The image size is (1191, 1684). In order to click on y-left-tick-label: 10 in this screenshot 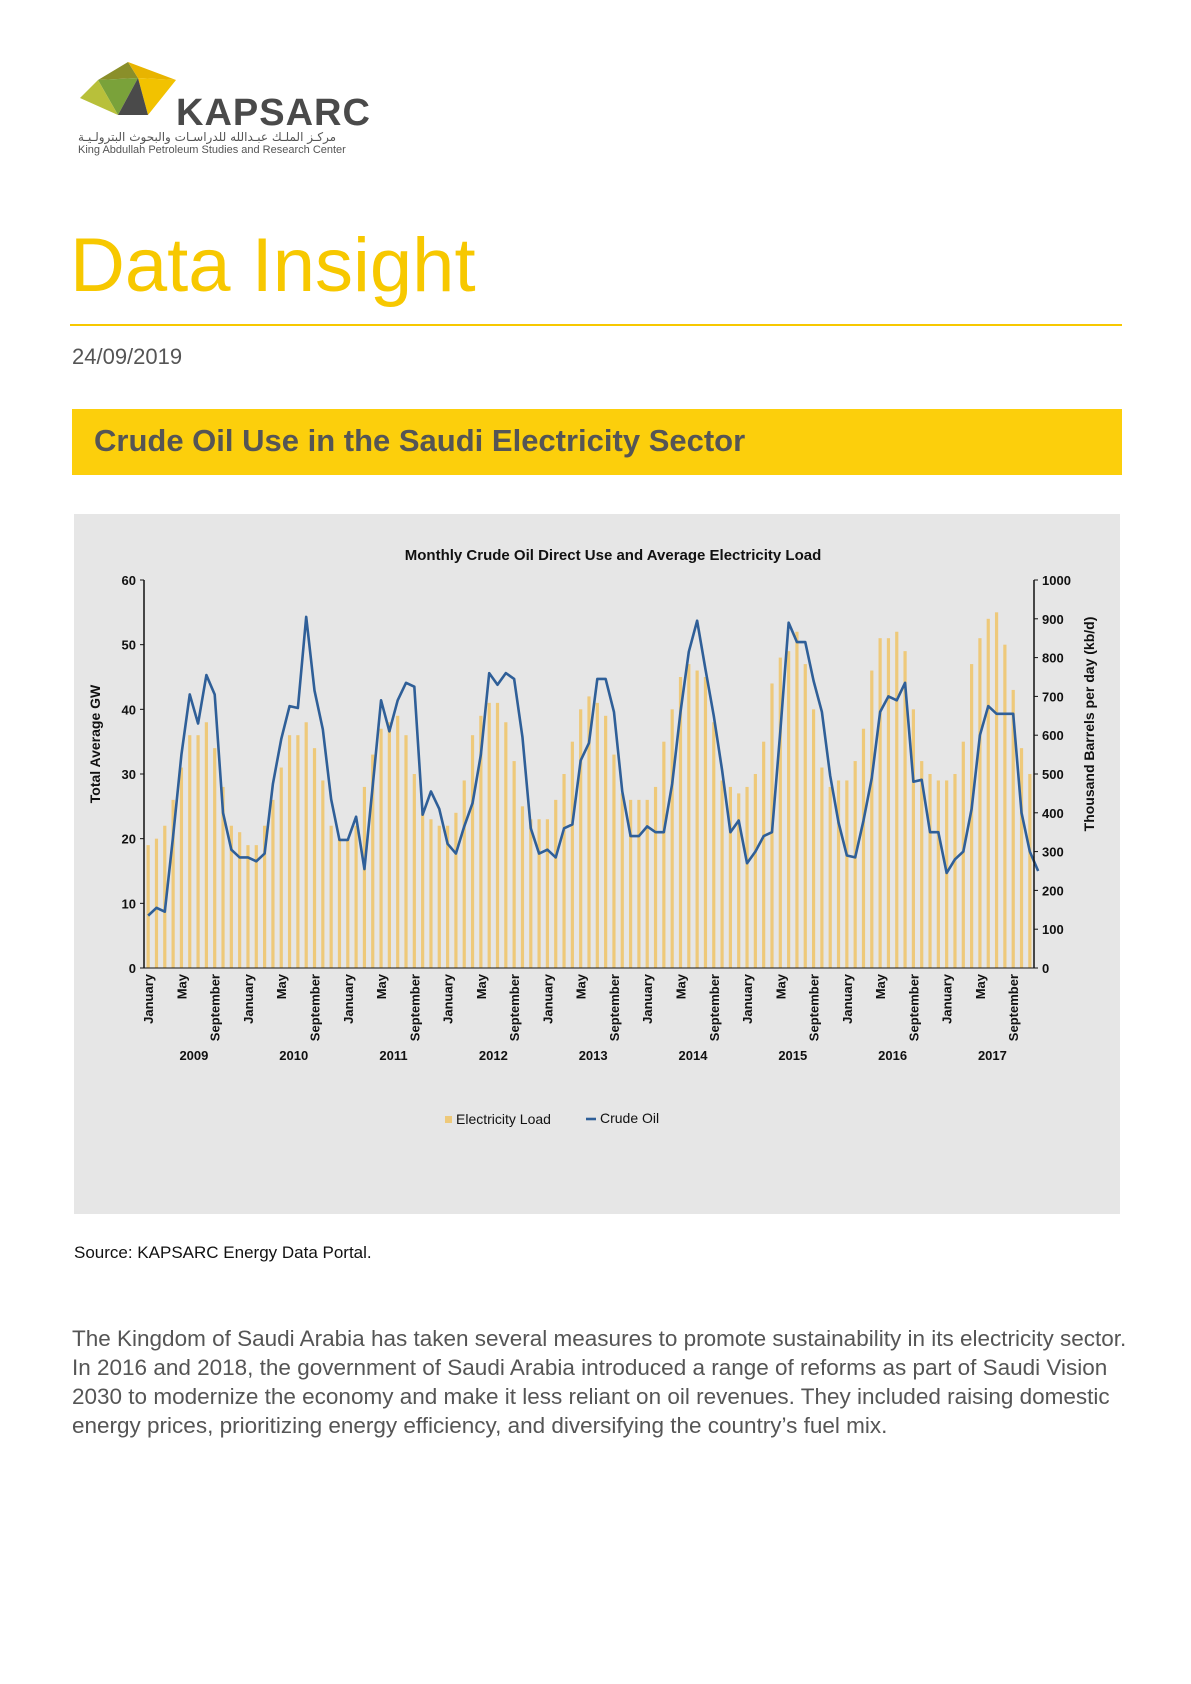, I will do `click(129, 903)`.